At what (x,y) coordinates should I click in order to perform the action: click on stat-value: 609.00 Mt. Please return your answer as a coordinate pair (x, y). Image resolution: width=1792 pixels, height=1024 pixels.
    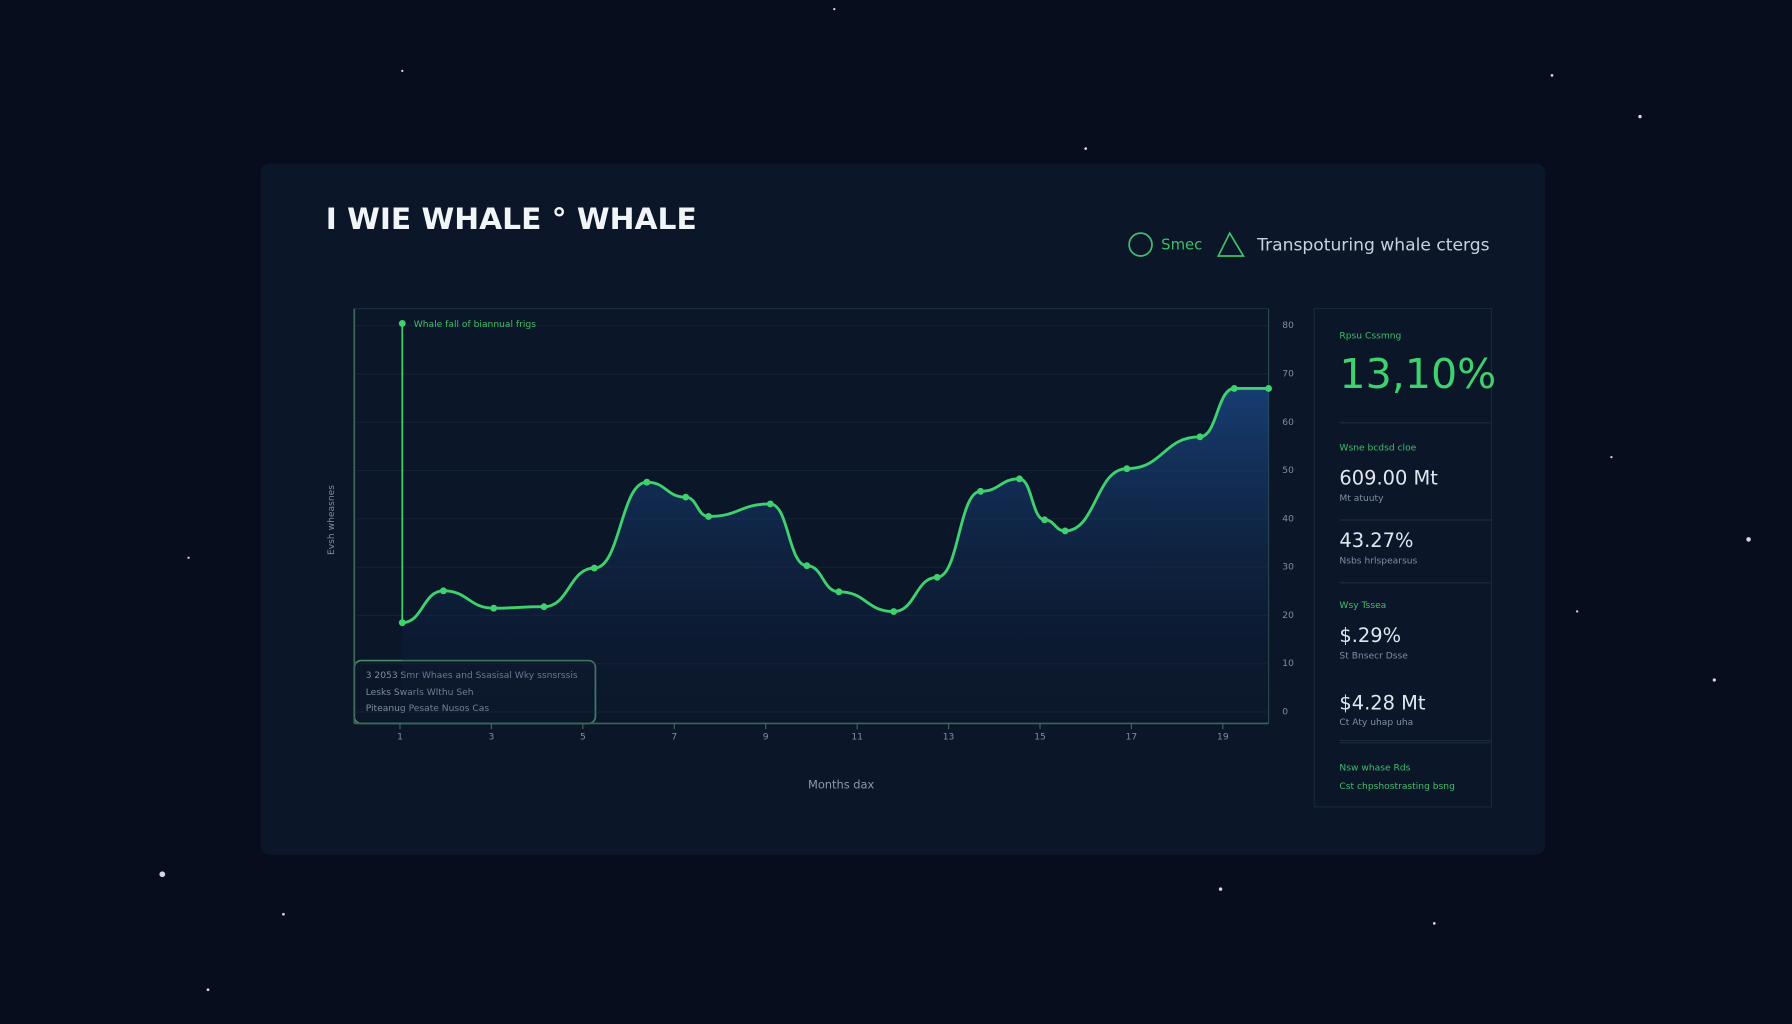
    Looking at the image, I should click on (1388, 477).